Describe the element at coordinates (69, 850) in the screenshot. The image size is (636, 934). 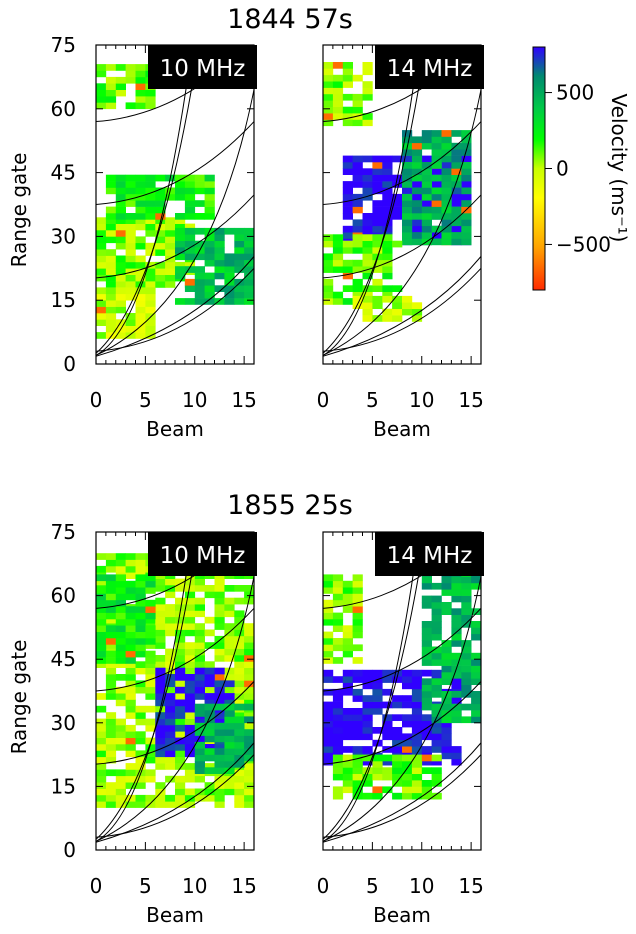
I see `y-tick-label: 0` at that location.